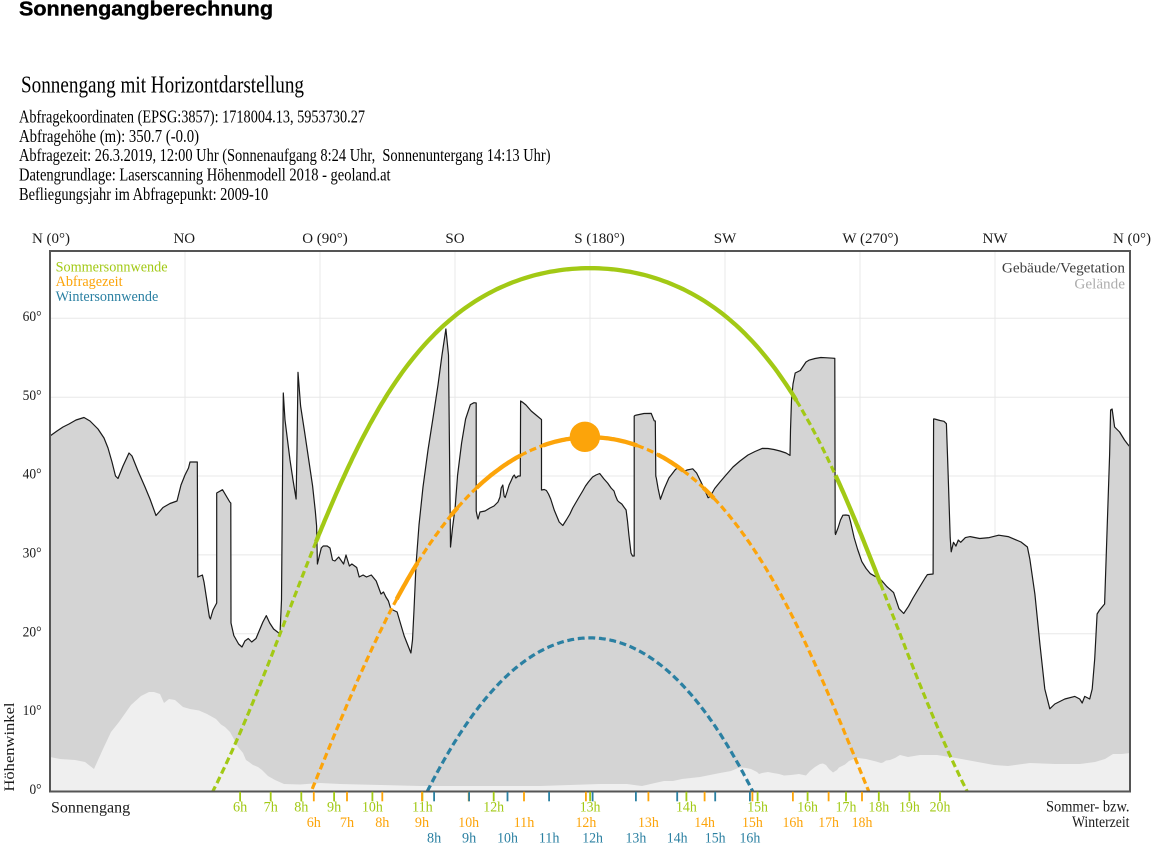 This screenshot has height=844, width=1152. I want to click on svg-text: Höhenwinkel, so click(10, 747).